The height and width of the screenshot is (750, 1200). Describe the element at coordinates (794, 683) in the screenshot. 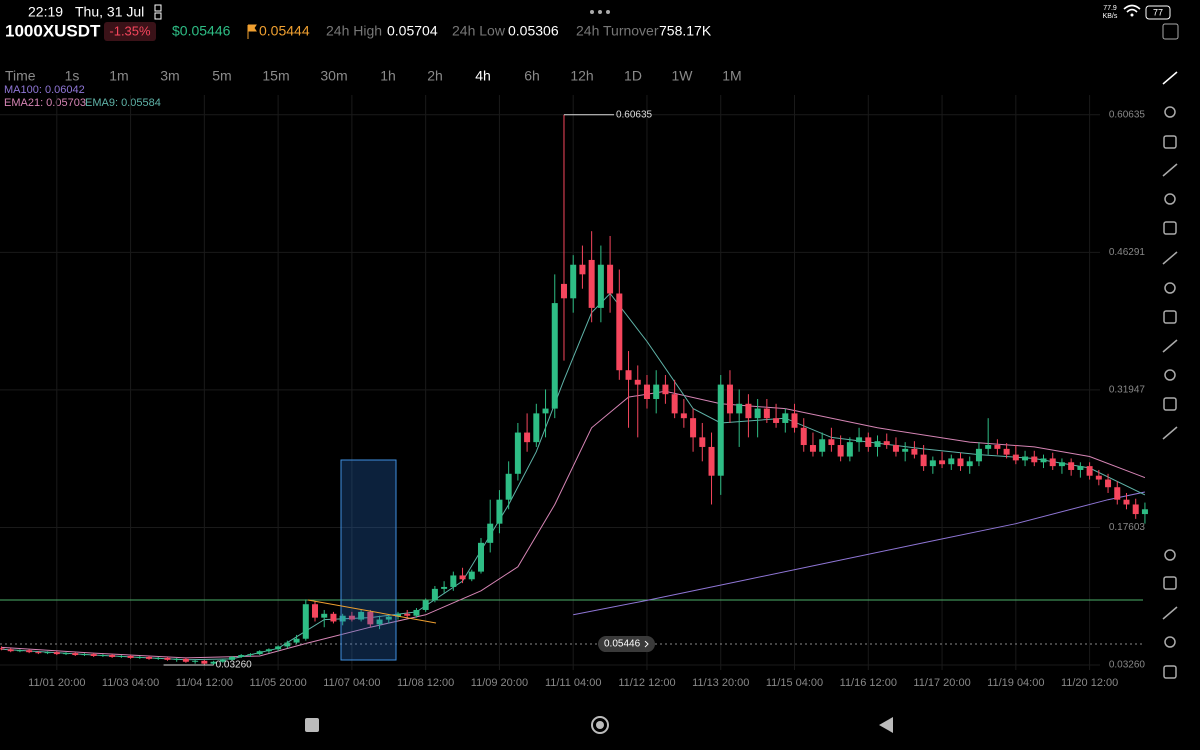

I see `x-tick-label: 11/15 04:00` at that location.